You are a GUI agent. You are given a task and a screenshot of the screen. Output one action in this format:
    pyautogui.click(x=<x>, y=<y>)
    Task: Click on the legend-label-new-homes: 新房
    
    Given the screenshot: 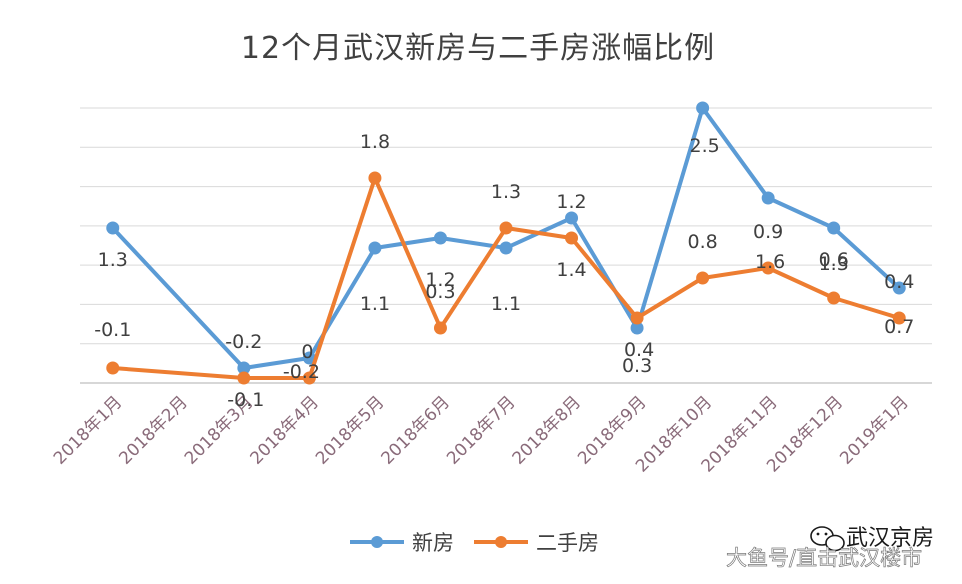 What is the action you would take?
    pyautogui.click(x=433, y=543)
    